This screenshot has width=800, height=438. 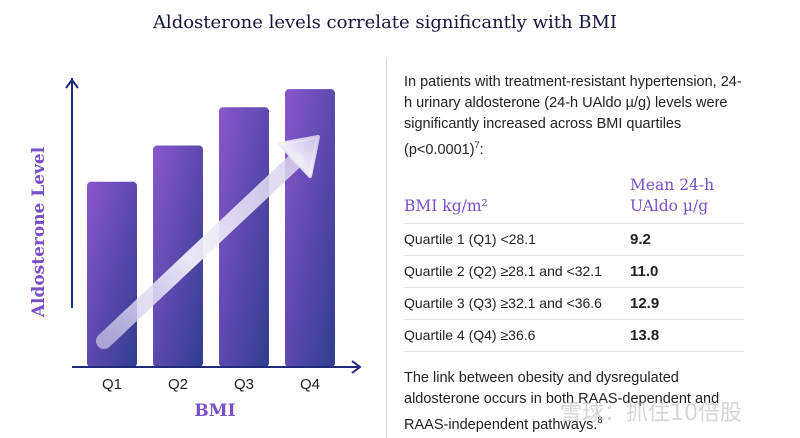 I want to click on row-label: Quartile 2 (Q2) ≥28.1 and <32.1, so click(x=517, y=271).